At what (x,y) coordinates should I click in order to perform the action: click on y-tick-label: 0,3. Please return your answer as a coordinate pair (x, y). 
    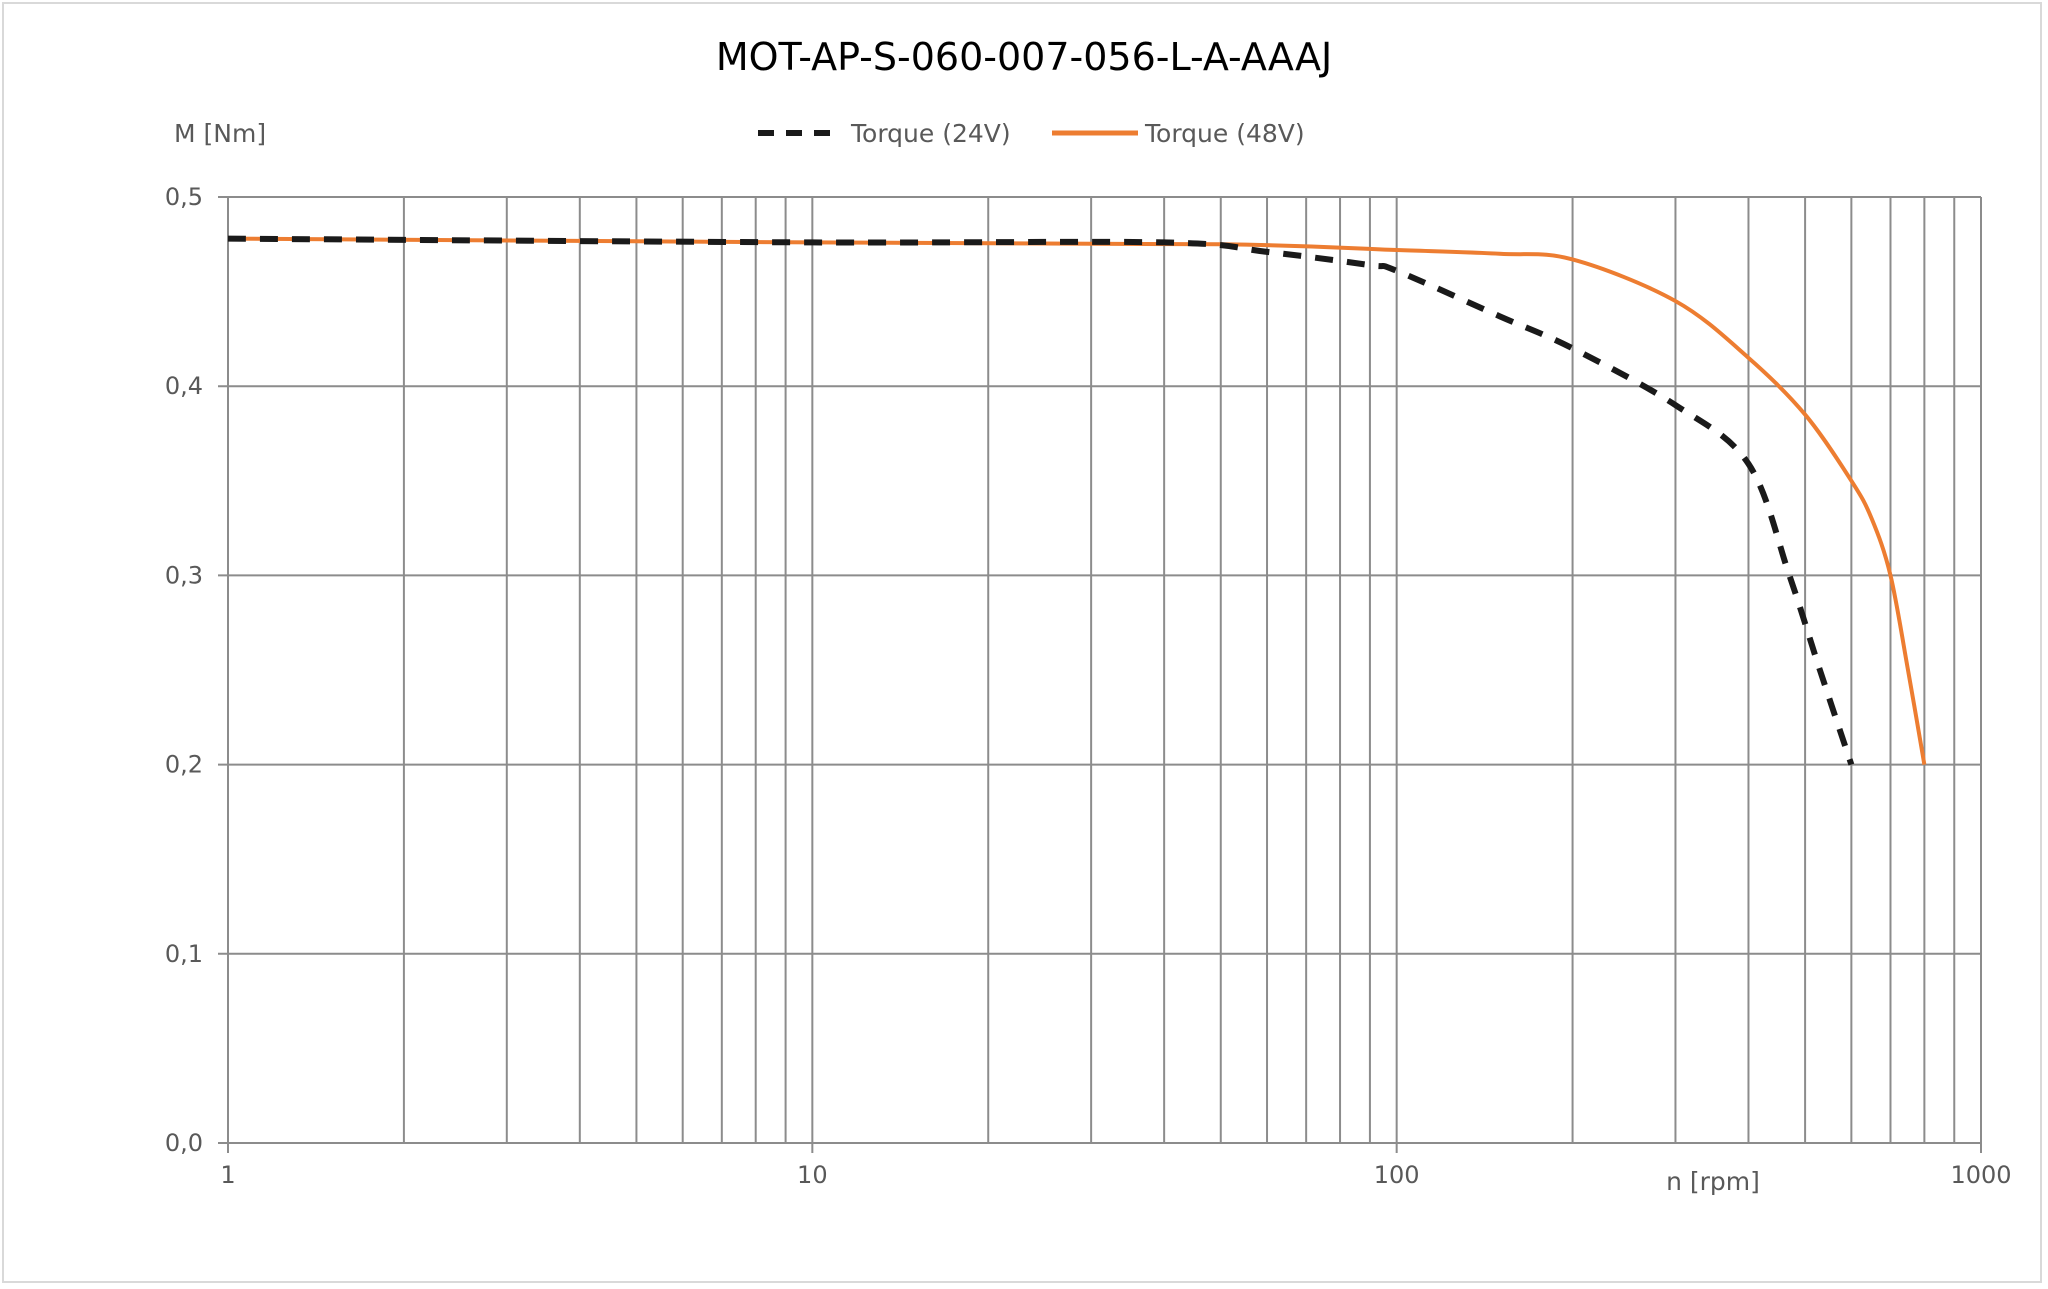
    Looking at the image, I should click on (184, 575).